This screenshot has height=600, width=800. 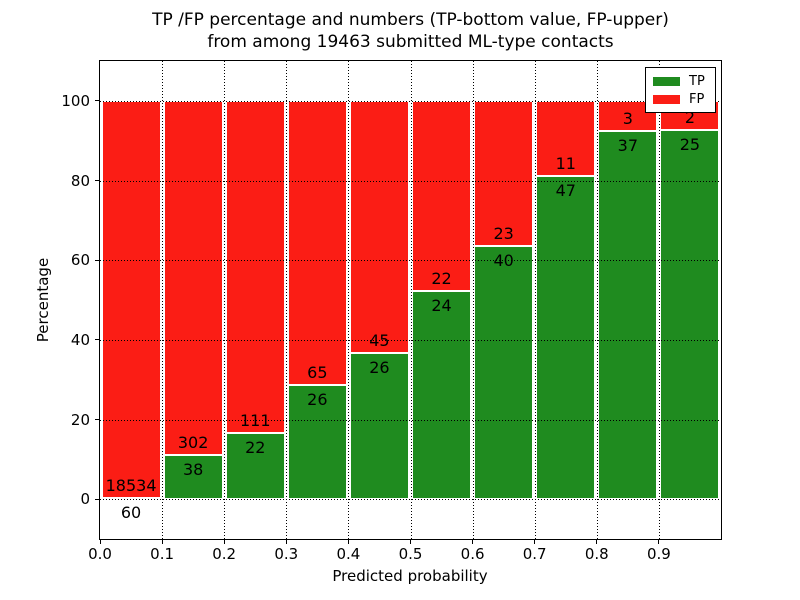 I want to click on fp-count-label: 18534, so click(x=131, y=485).